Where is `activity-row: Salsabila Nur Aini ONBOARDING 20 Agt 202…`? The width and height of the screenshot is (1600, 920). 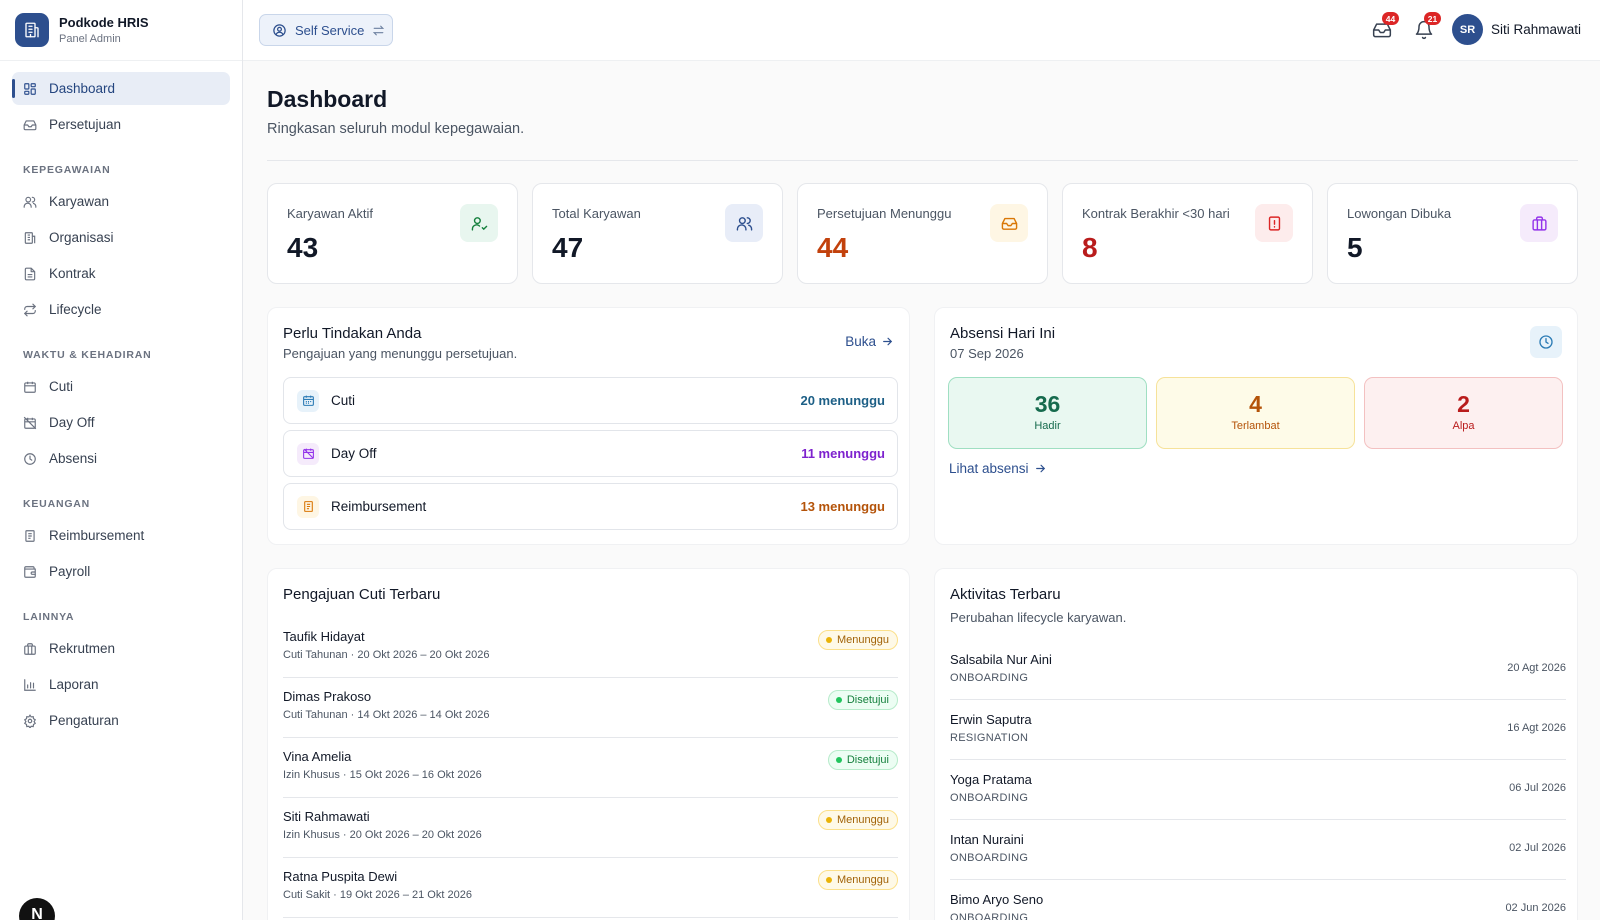
activity-row: Salsabila Nur Aini ONBOARDING 20 Agt 202… is located at coordinates (1258, 670).